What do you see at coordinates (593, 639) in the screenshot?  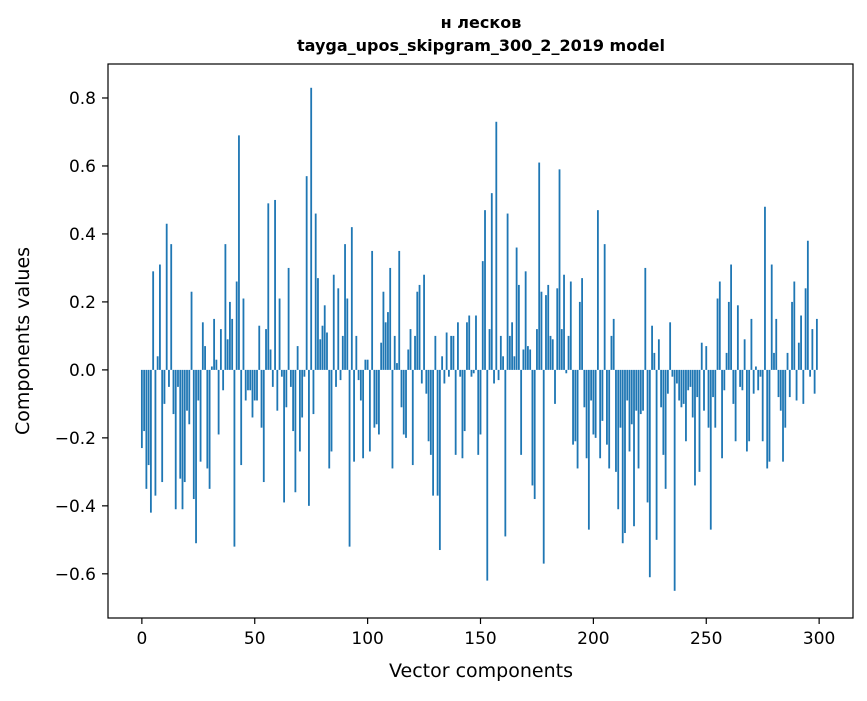 I see `x-tick-label: 200` at bounding box center [593, 639].